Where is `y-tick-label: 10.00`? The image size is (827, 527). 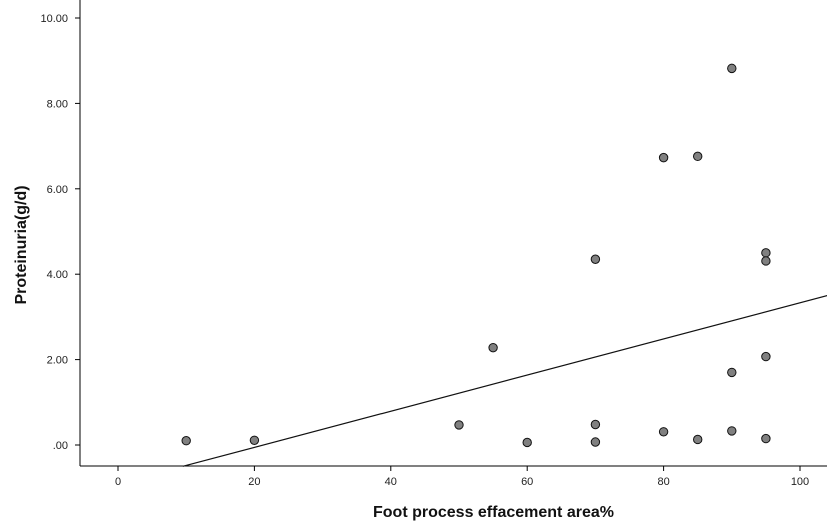
y-tick-label: 10.00 is located at coordinates (54, 19).